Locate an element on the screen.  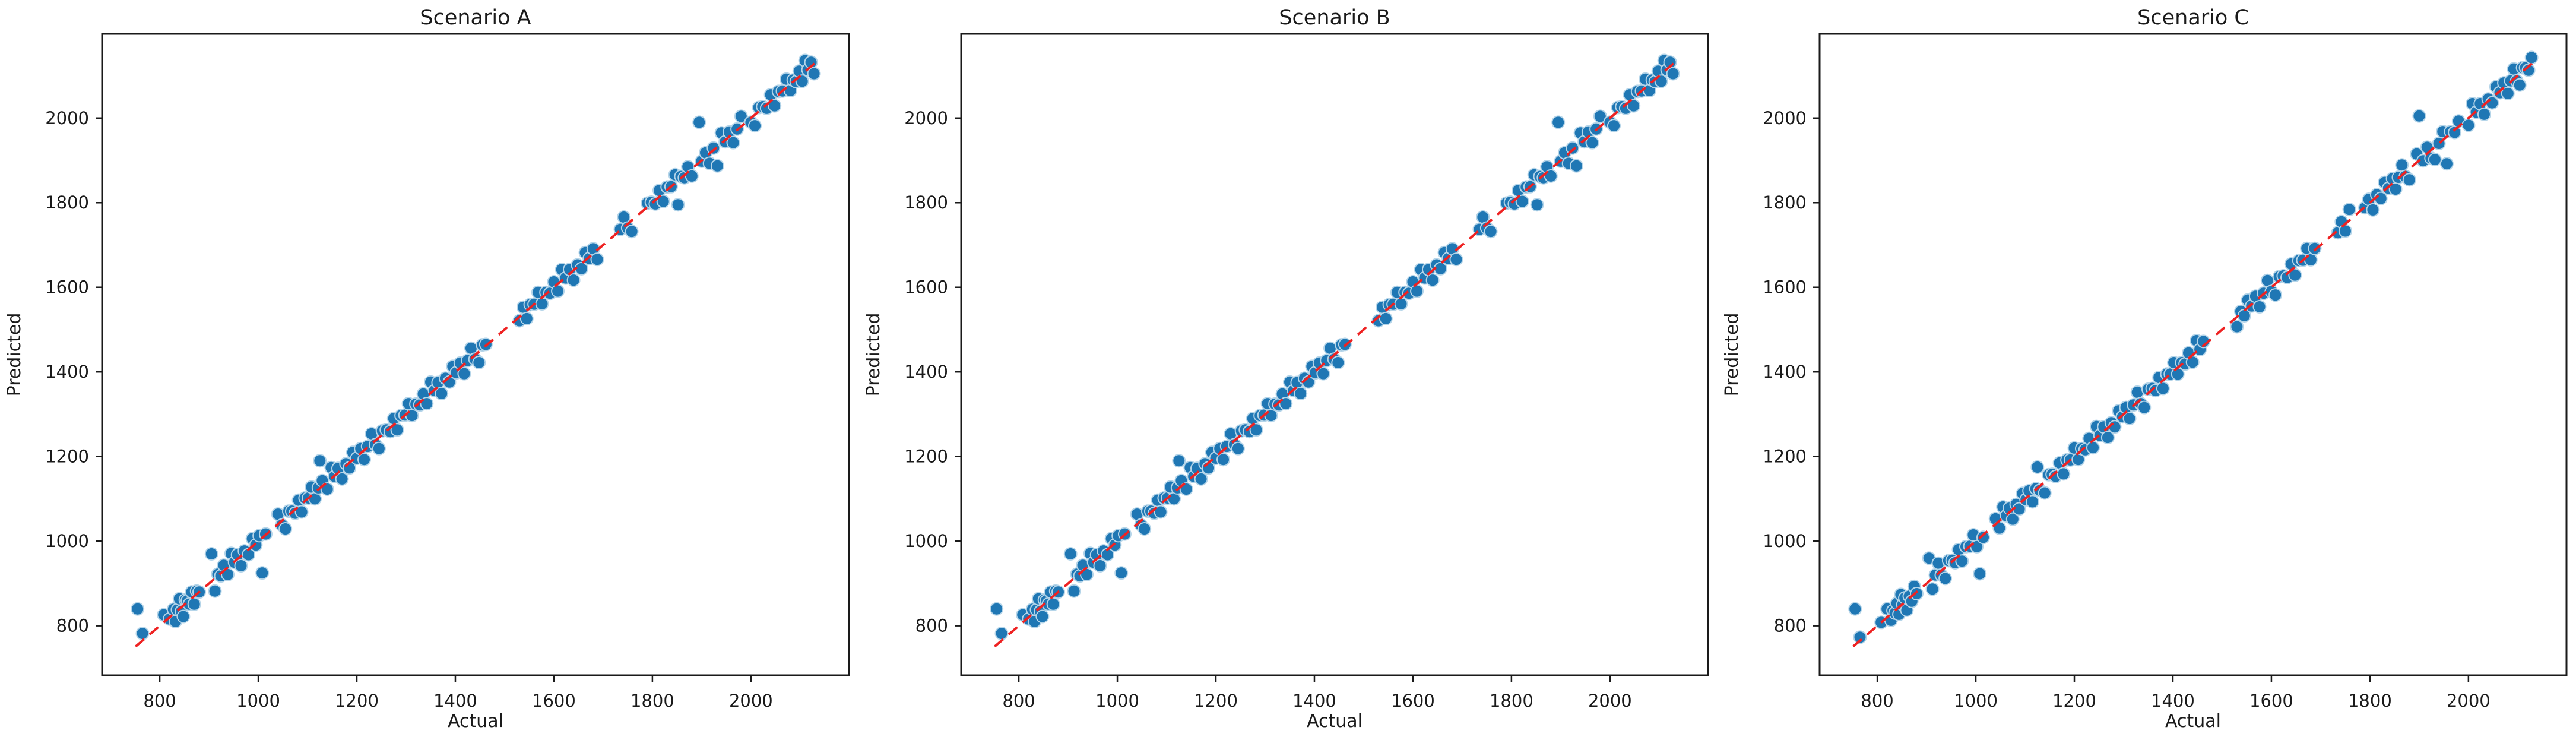
y-tick-label: 1800 is located at coordinates (67, 202).